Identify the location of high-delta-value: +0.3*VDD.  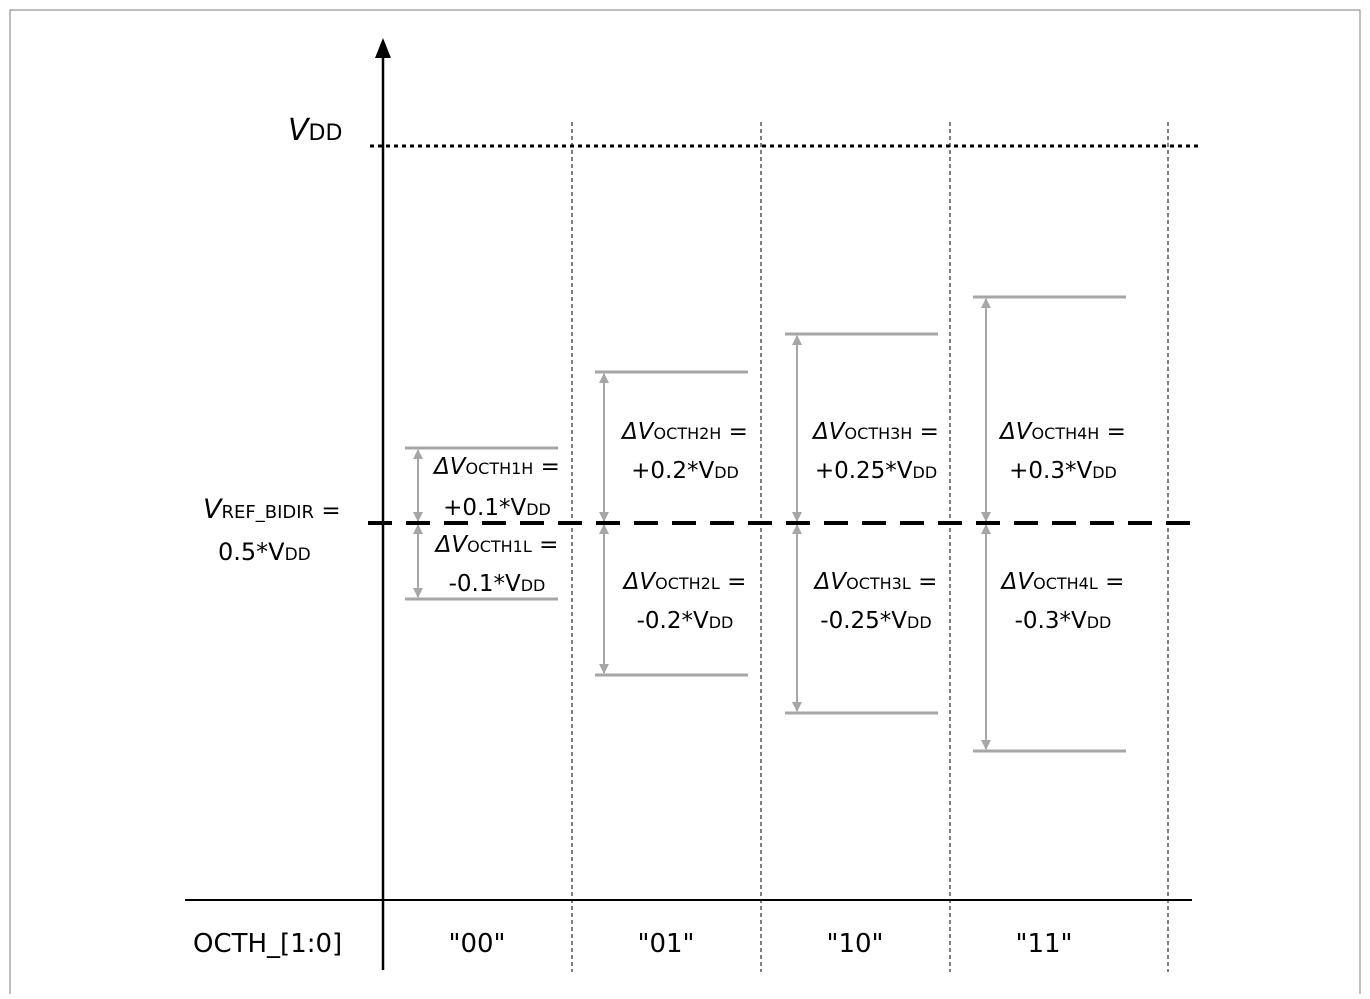
(1063, 471).